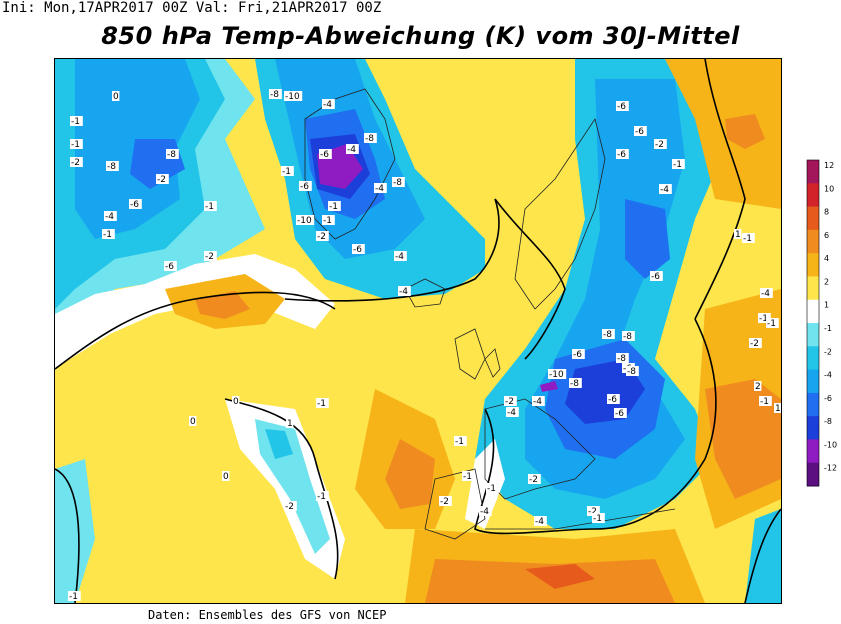  I want to click on legend-label: -10, so click(830, 444).